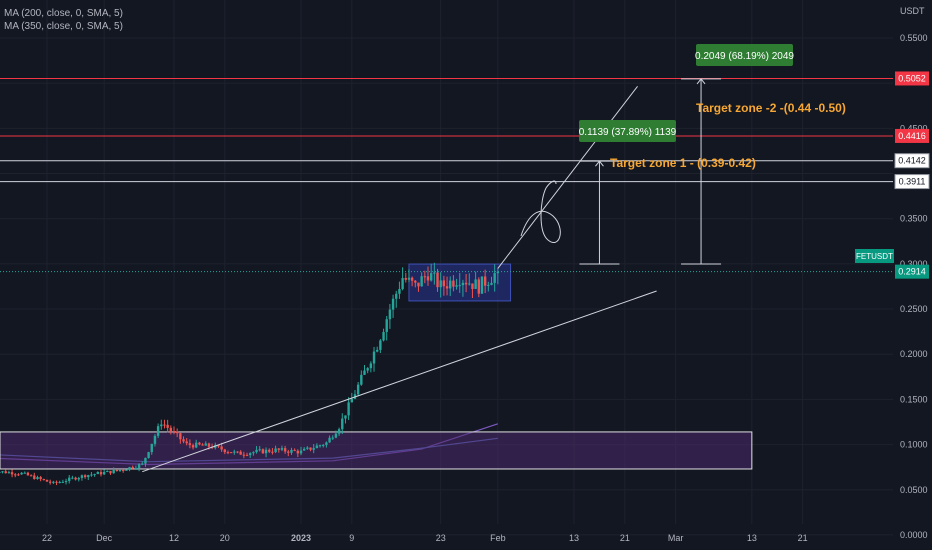 The width and height of the screenshot is (932, 550). Describe the element at coordinates (425, 538) in the screenshot. I see `time-axis: 22 Dec 12 20 2023 9 23 Feb 13 21 Mar 13 21` at that location.